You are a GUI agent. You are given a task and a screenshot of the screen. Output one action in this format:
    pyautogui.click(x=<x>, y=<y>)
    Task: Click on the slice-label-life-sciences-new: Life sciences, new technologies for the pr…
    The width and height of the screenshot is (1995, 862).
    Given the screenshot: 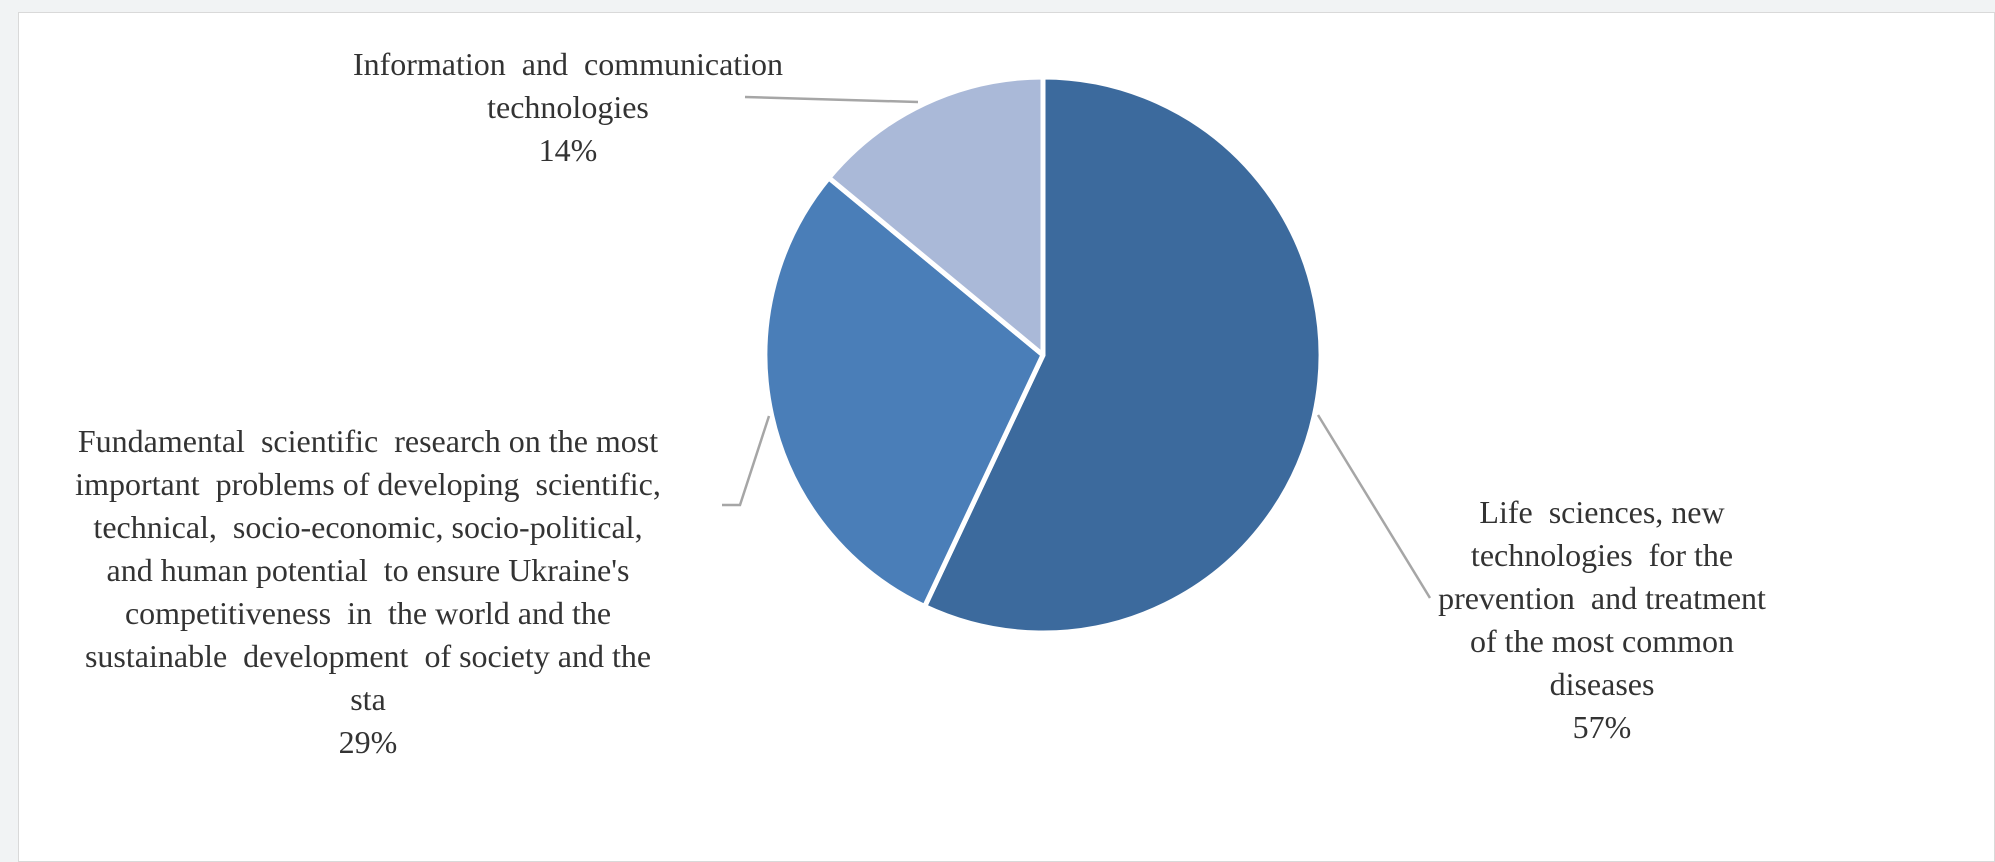 What is the action you would take?
    pyautogui.click(x=1602, y=619)
    